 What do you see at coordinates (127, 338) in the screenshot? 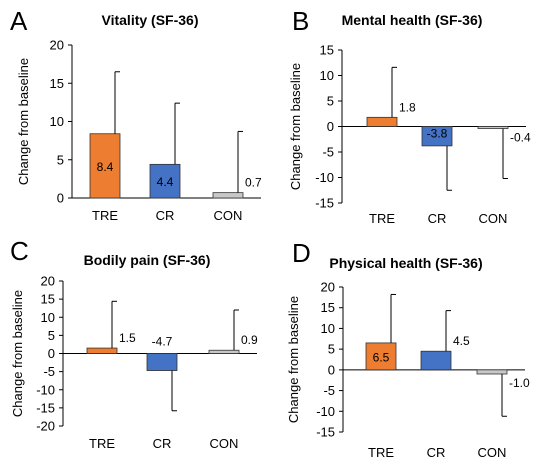
I see `data-label-tre: 1.5` at bounding box center [127, 338].